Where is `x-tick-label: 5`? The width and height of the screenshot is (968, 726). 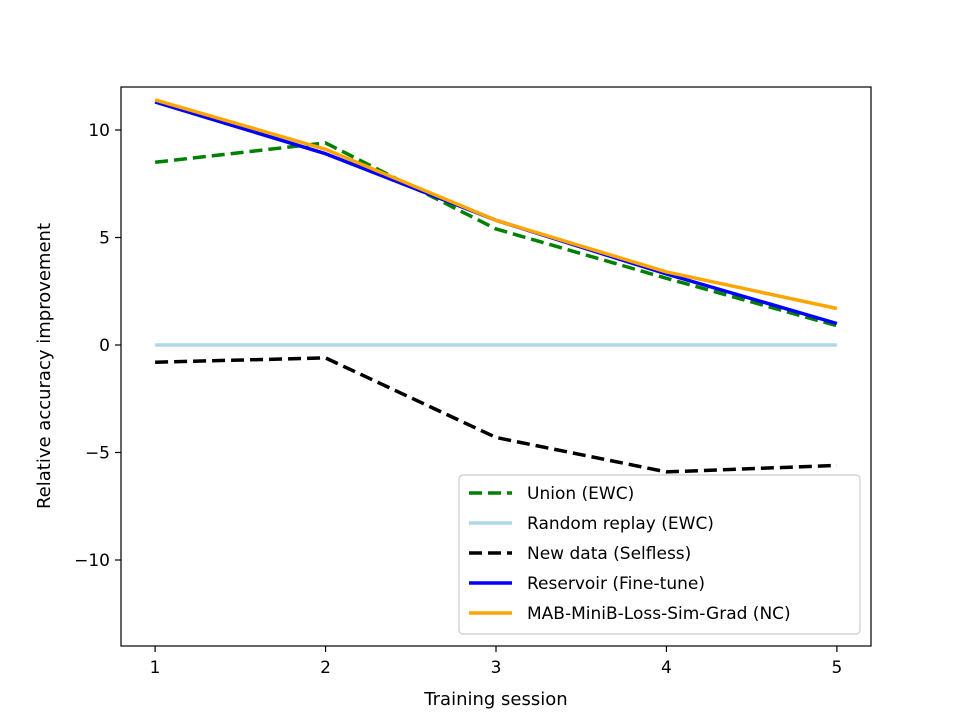
x-tick-label: 5 is located at coordinates (836, 668).